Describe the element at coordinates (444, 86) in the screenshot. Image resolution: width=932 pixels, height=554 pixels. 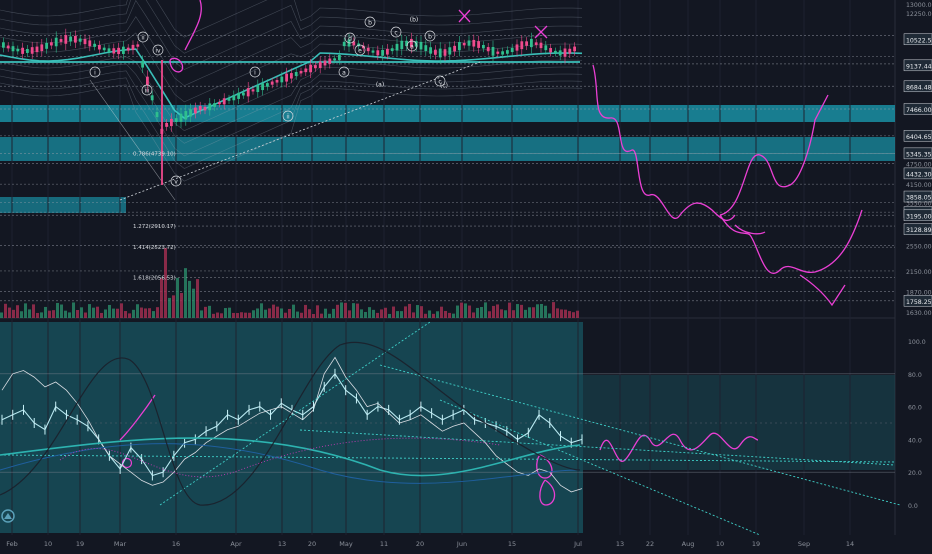
I see `wave-label: (c)` at that location.